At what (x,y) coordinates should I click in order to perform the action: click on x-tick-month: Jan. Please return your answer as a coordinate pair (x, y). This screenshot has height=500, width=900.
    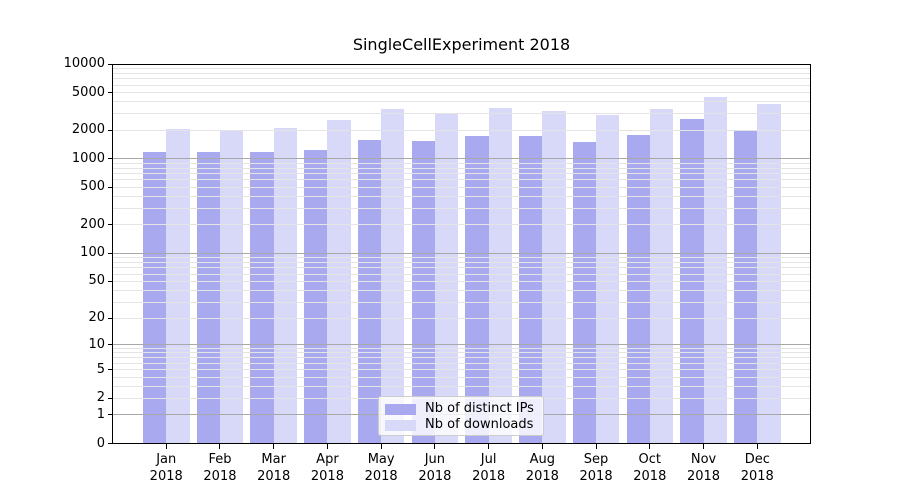
    Looking at the image, I should click on (166, 459).